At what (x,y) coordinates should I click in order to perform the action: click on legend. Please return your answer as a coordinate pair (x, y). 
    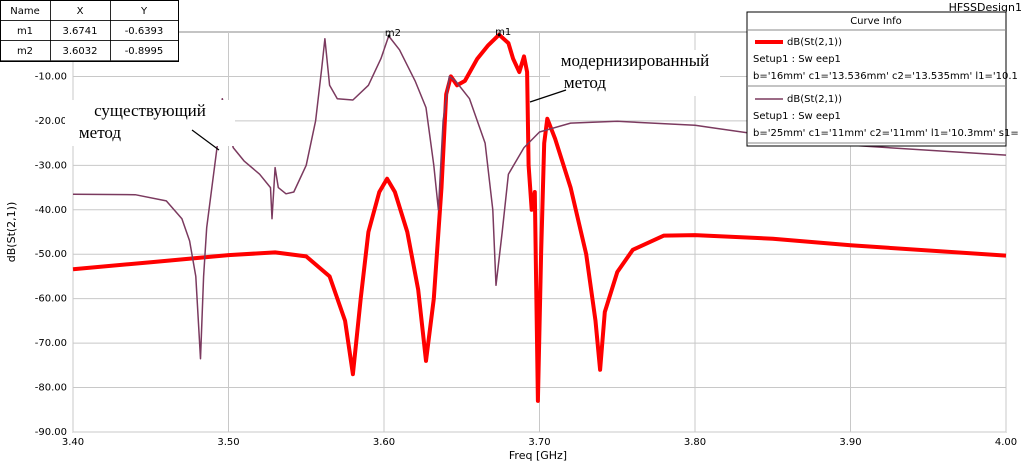
    Looking at the image, I should click on (876, 79).